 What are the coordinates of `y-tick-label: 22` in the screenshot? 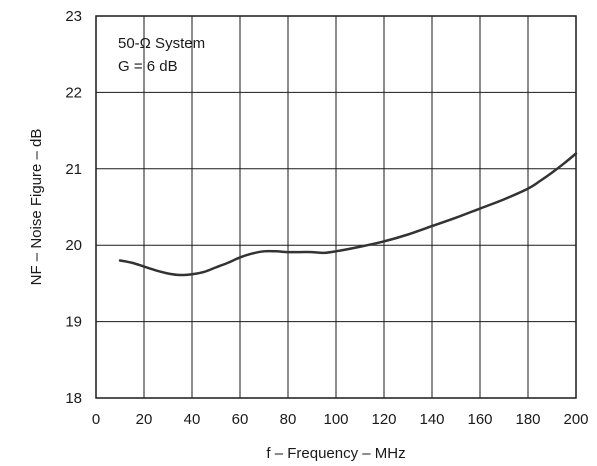 It's located at (73, 92).